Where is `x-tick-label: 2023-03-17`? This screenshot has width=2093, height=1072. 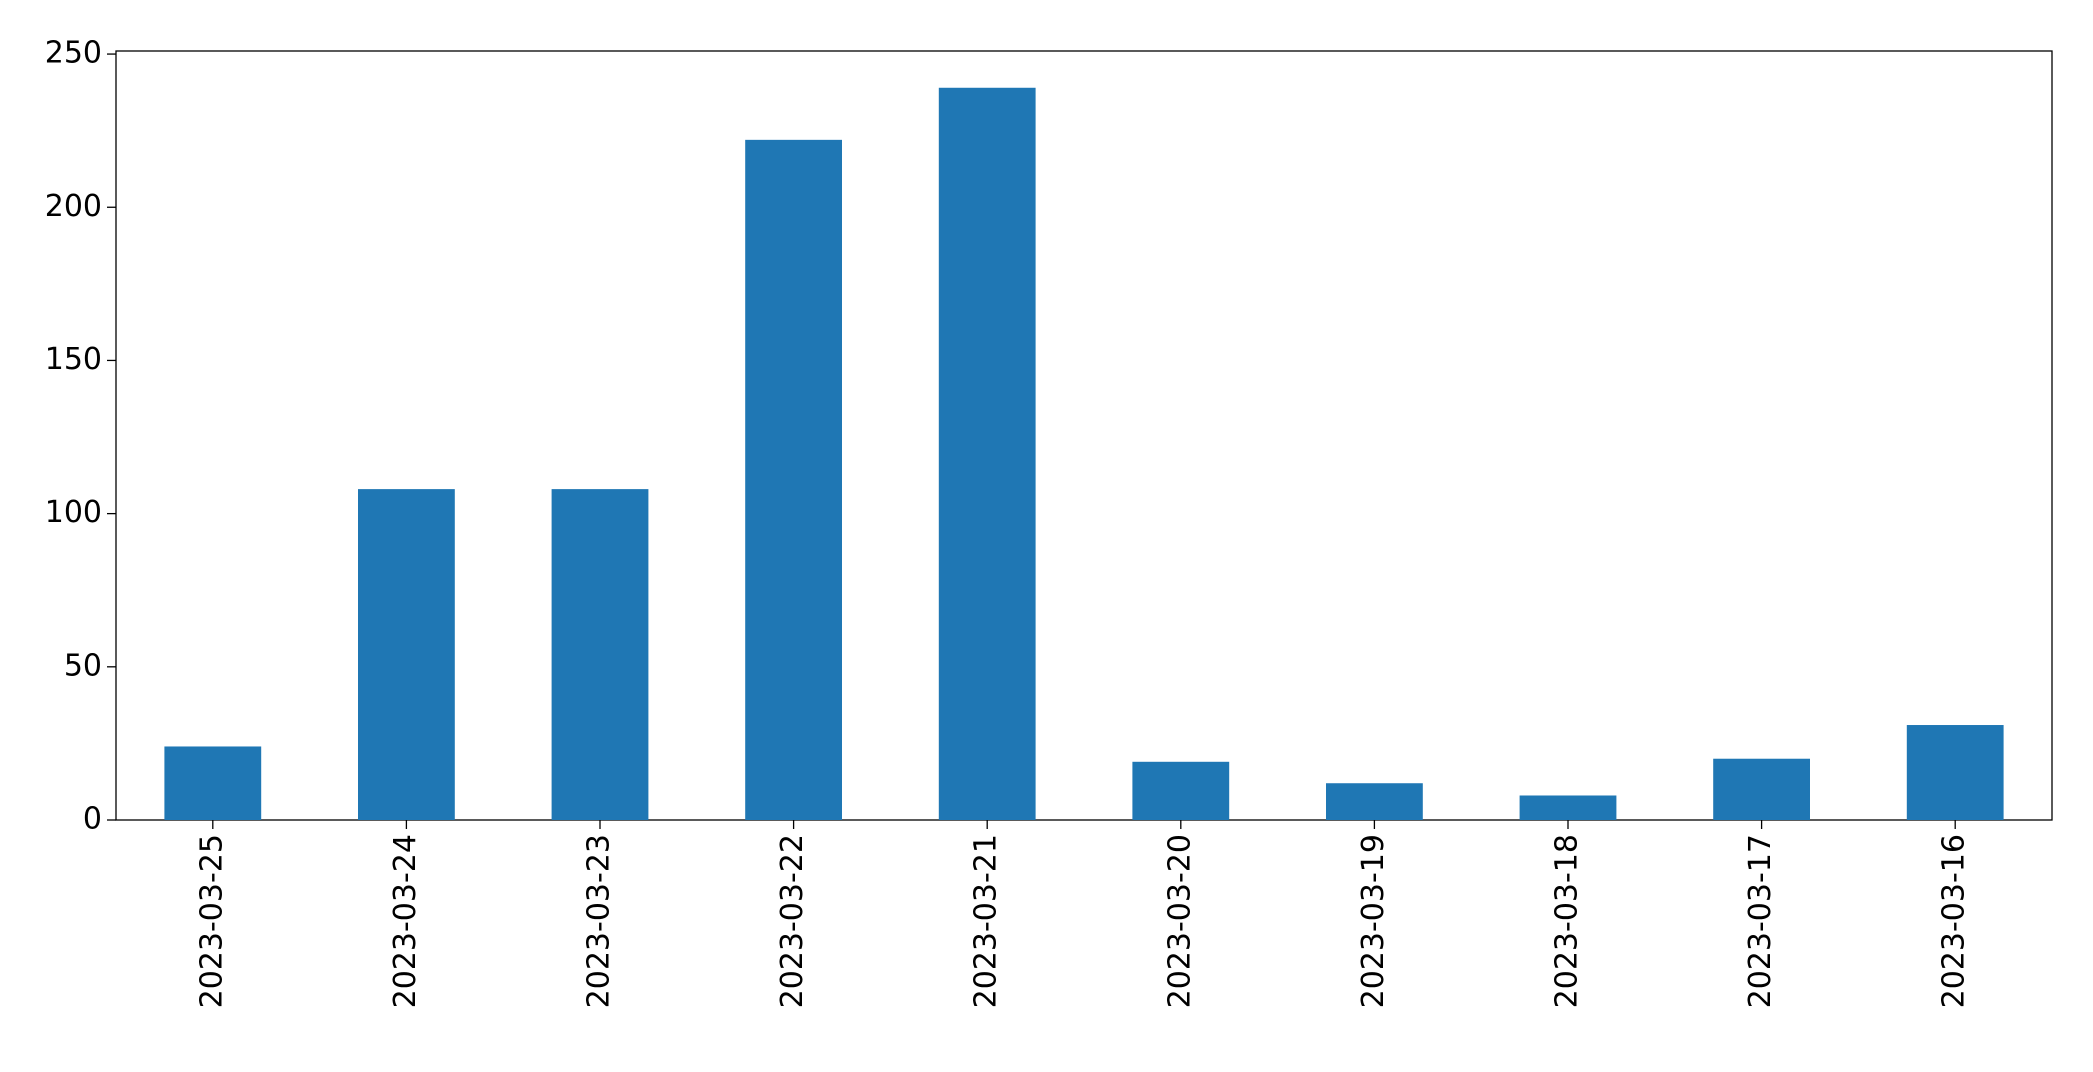 x-tick-label: 2023-03-17 is located at coordinates (1760, 921).